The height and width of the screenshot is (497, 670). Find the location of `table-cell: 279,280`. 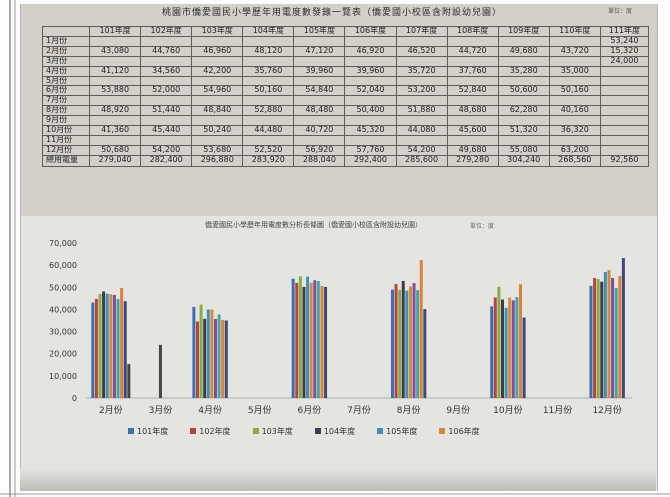

table-cell: 279,280 is located at coordinates (472, 160).